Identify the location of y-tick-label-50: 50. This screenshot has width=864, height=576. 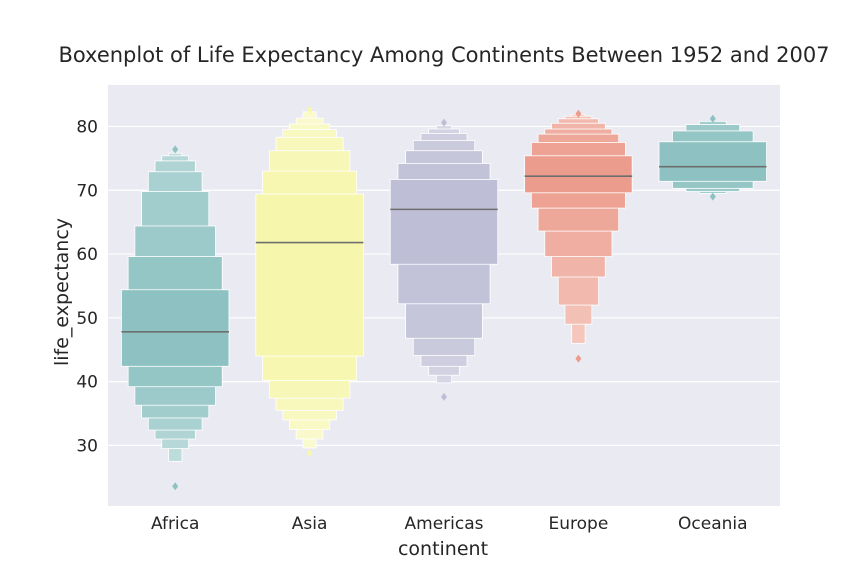
(87, 319).